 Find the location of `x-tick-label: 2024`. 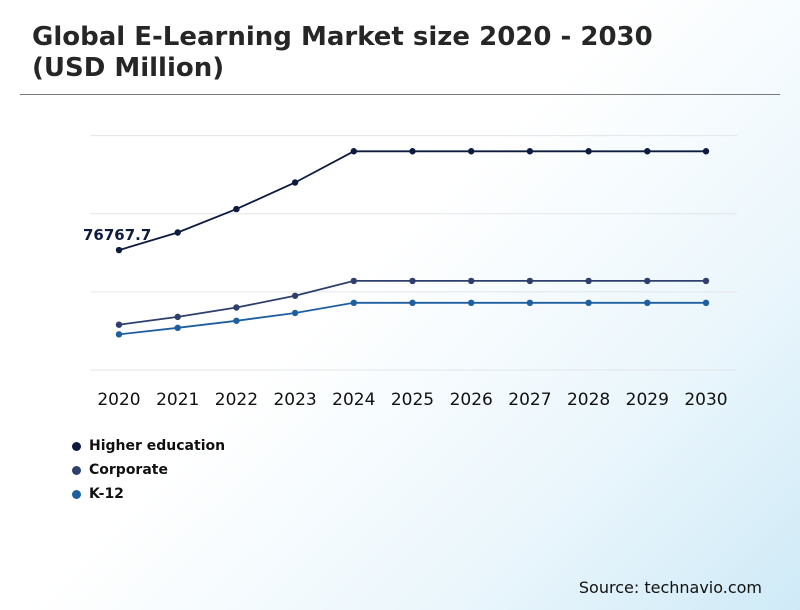

x-tick-label: 2024 is located at coordinates (353, 400).